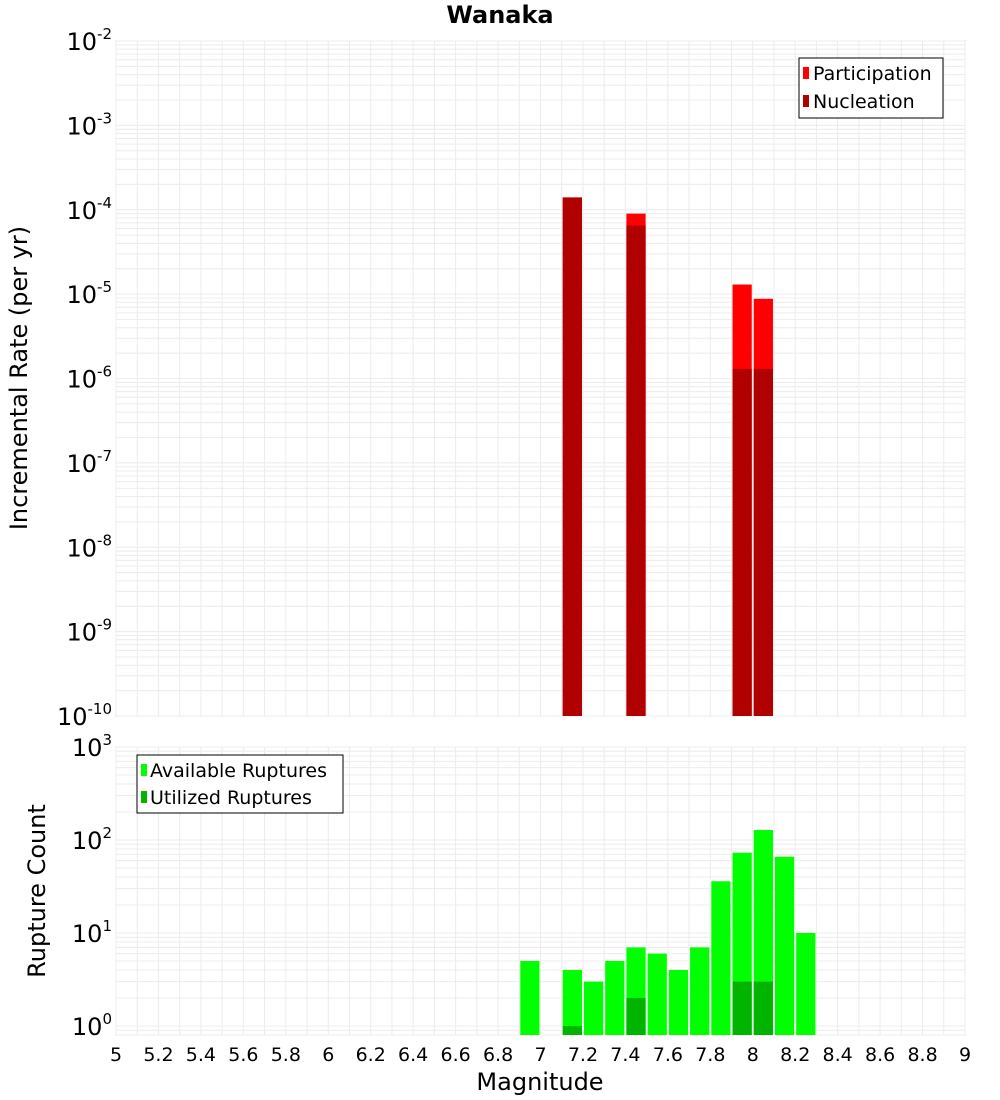 This screenshot has width=1000, height=1100. I want to click on legend-swatch-nucleation, so click(806, 101).